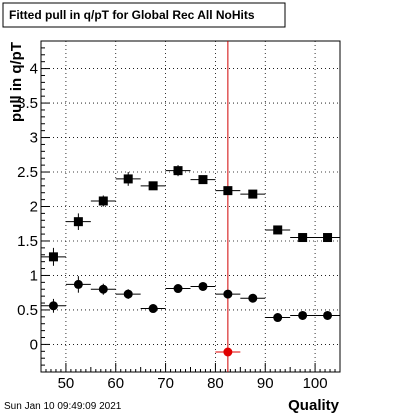 Image resolution: width=400 pixels, height=414 pixels. I want to click on y-tick-label: 2.5, so click(27, 172).